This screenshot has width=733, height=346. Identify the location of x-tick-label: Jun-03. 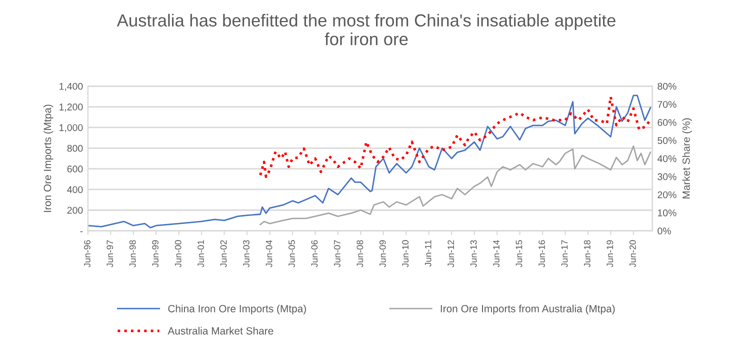
(246, 254).